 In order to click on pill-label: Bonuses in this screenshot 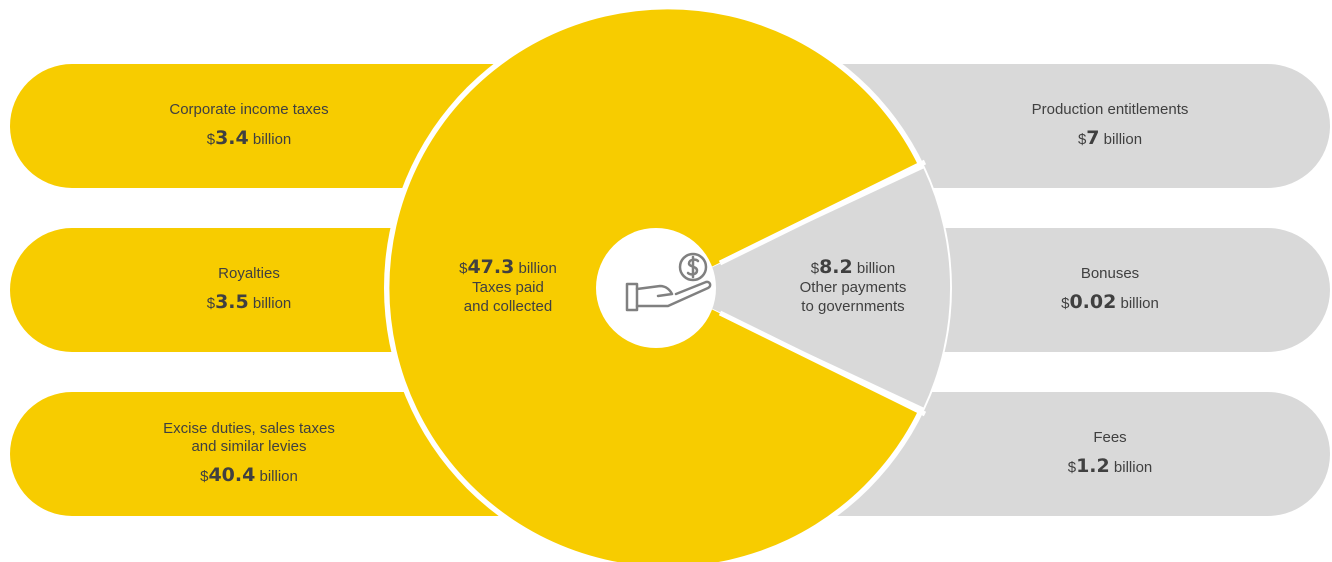, I will do `click(1110, 273)`.